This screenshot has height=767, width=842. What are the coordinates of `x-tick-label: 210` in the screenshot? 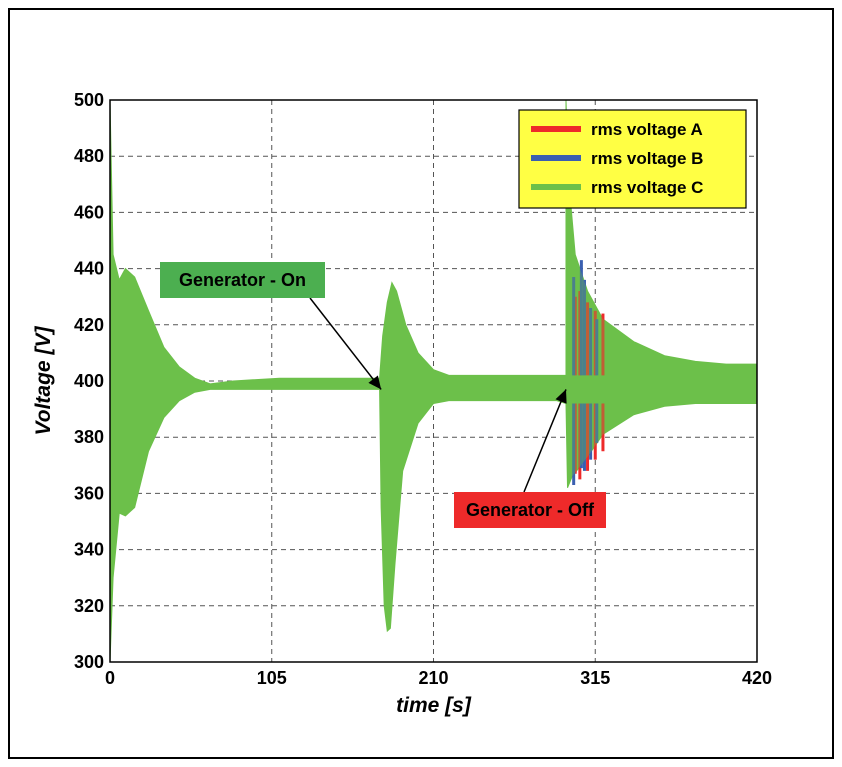 It's located at (433, 678).